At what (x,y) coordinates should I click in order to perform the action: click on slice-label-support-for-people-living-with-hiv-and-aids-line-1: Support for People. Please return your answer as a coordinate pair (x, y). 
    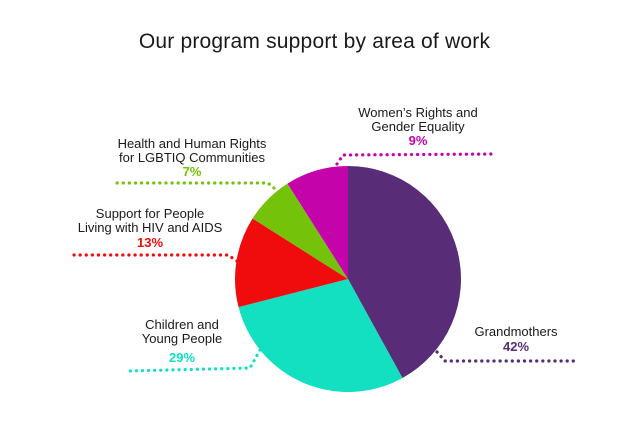
    Looking at the image, I should click on (150, 213).